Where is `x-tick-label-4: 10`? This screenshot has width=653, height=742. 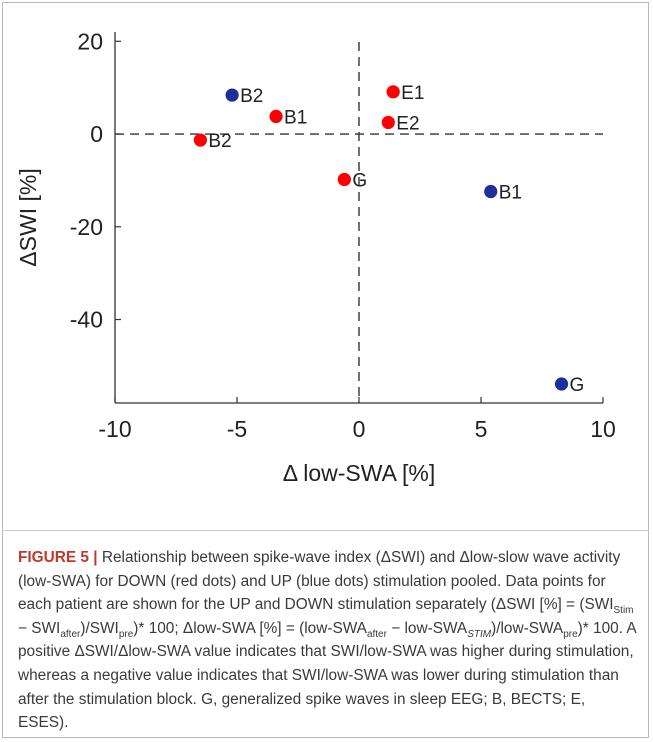
x-tick-label-4: 10 is located at coordinates (603, 429).